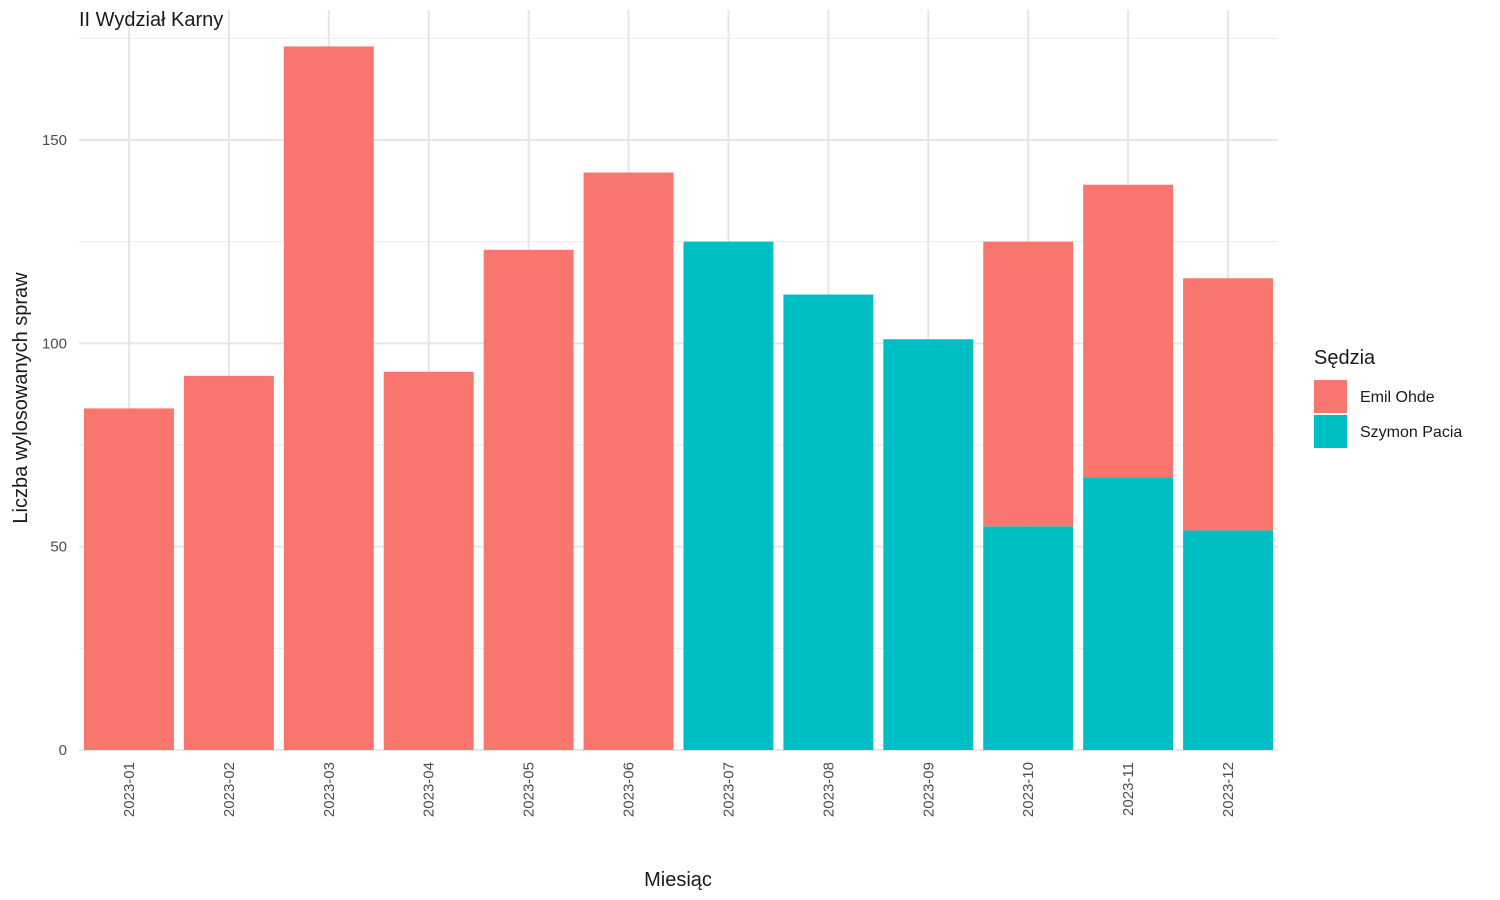  Describe the element at coordinates (828, 789) in the screenshot. I see `x-tick-label: 2023-08` at that location.